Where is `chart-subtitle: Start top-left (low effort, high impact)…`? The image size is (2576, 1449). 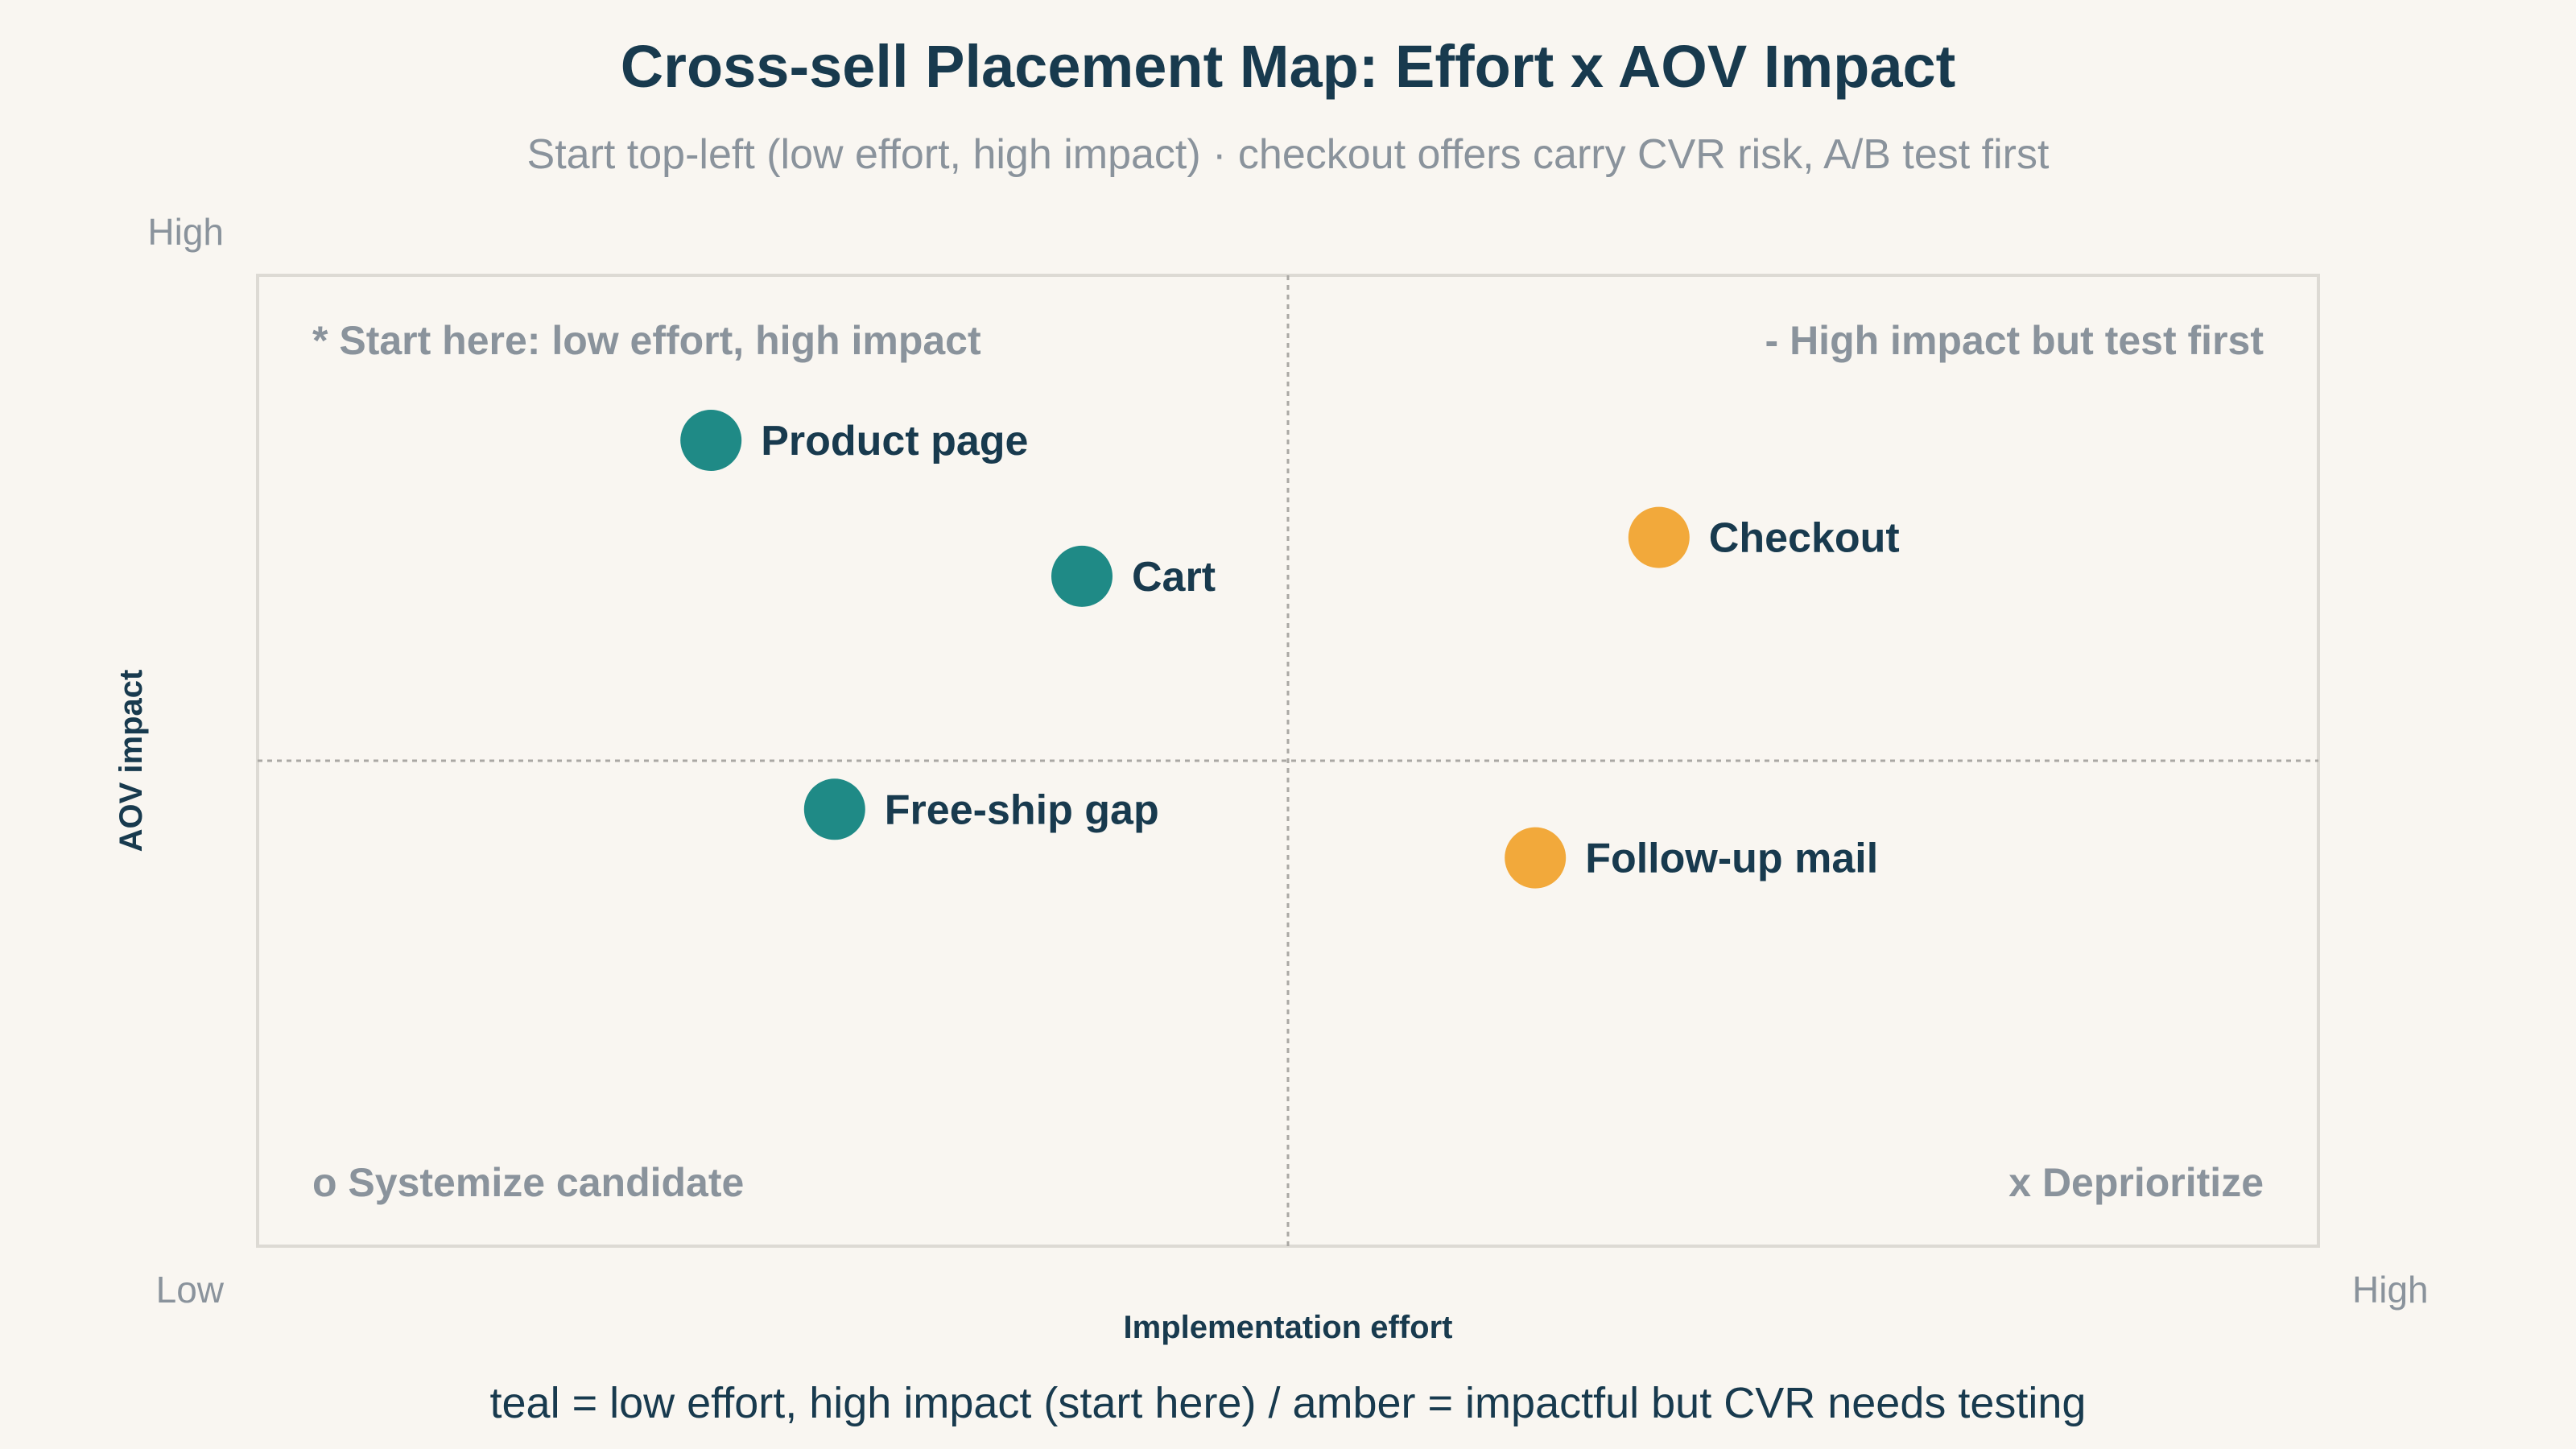 chart-subtitle: Start top-left (low effort, high impact)… is located at coordinates (1288, 154).